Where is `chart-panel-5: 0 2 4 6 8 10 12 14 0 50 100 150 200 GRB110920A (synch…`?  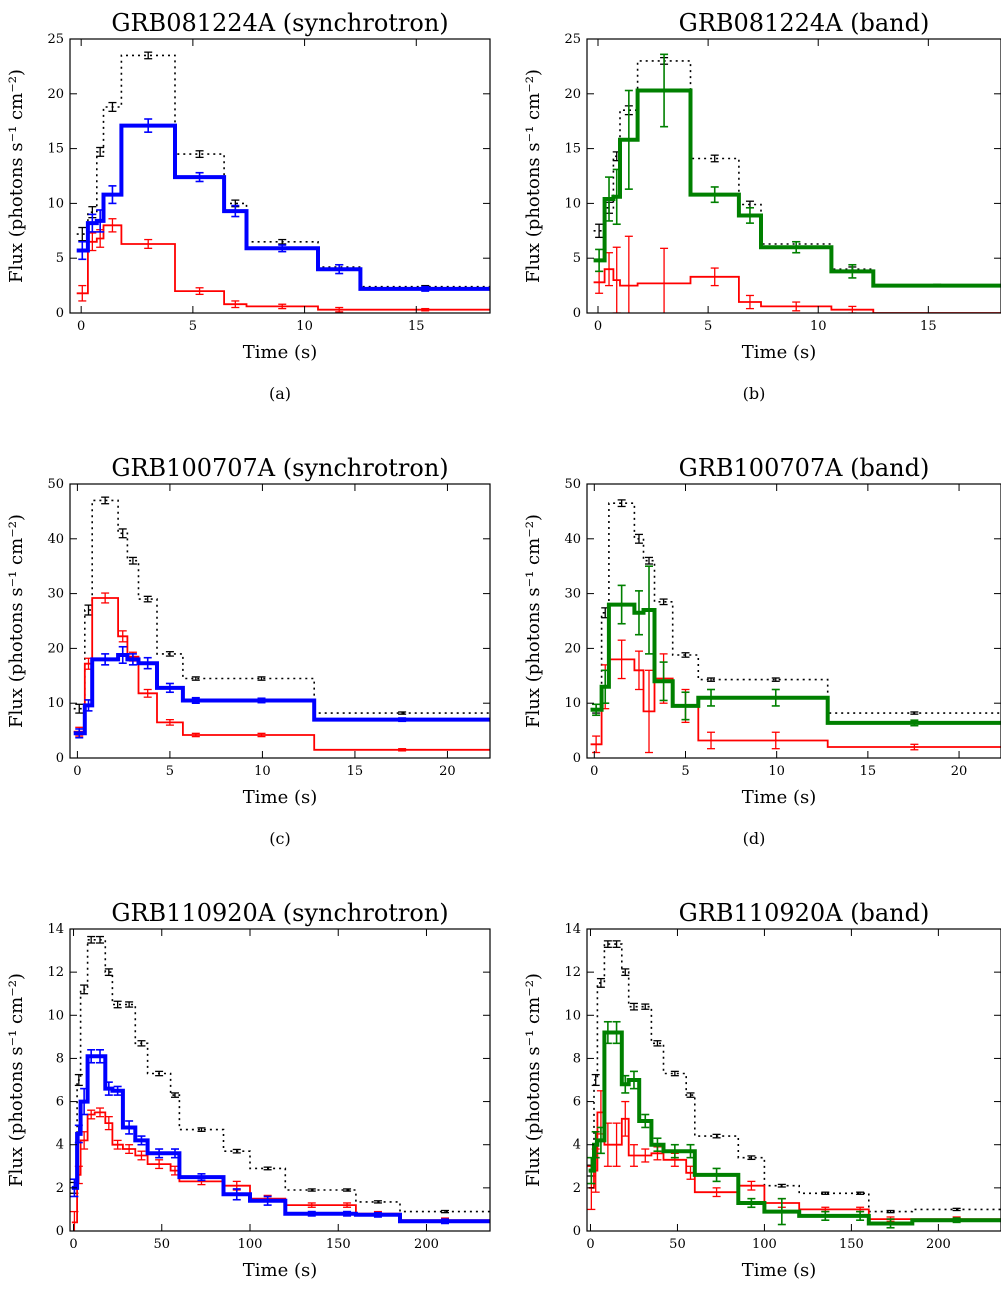
chart-panel-5: 0 2 4 6 8 10 12 14 0 50 100 150 200 GRB110920A (synch… is located at coordinates (248, 1090).